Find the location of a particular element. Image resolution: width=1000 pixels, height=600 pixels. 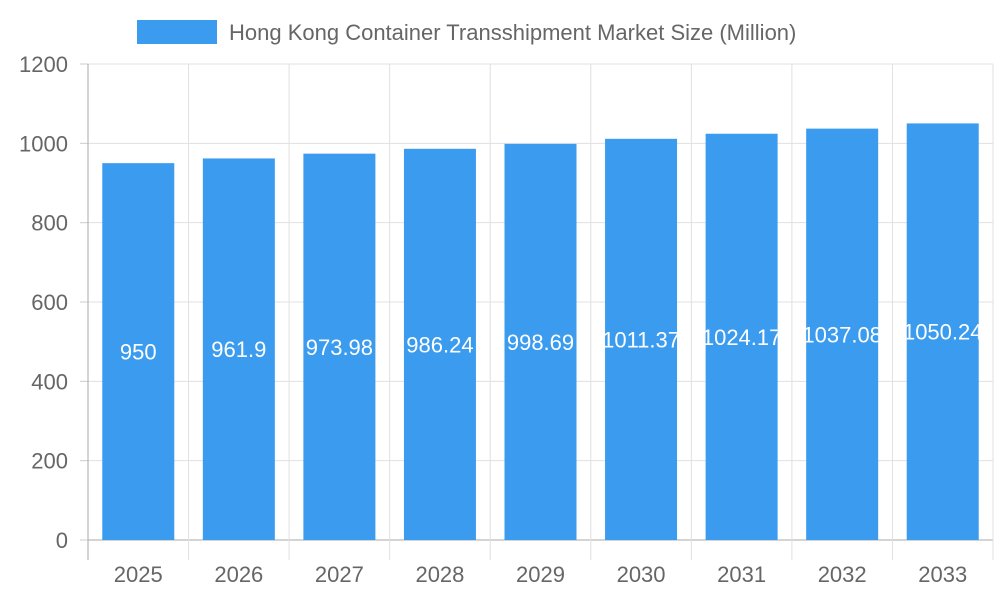

y-tick-label: 200 is located at coordinates (49, 461).